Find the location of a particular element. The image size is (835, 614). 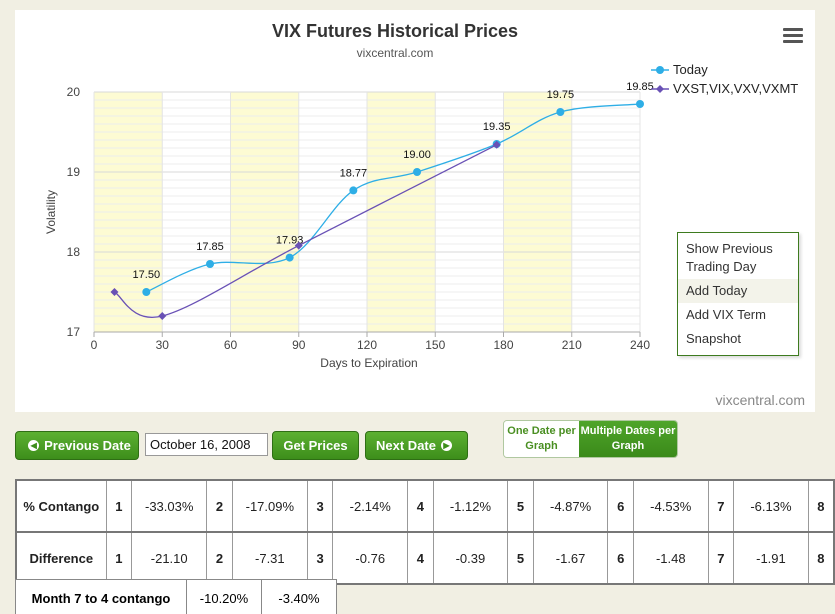

x-tick-label: 60 is located at coordinates (231, 345).